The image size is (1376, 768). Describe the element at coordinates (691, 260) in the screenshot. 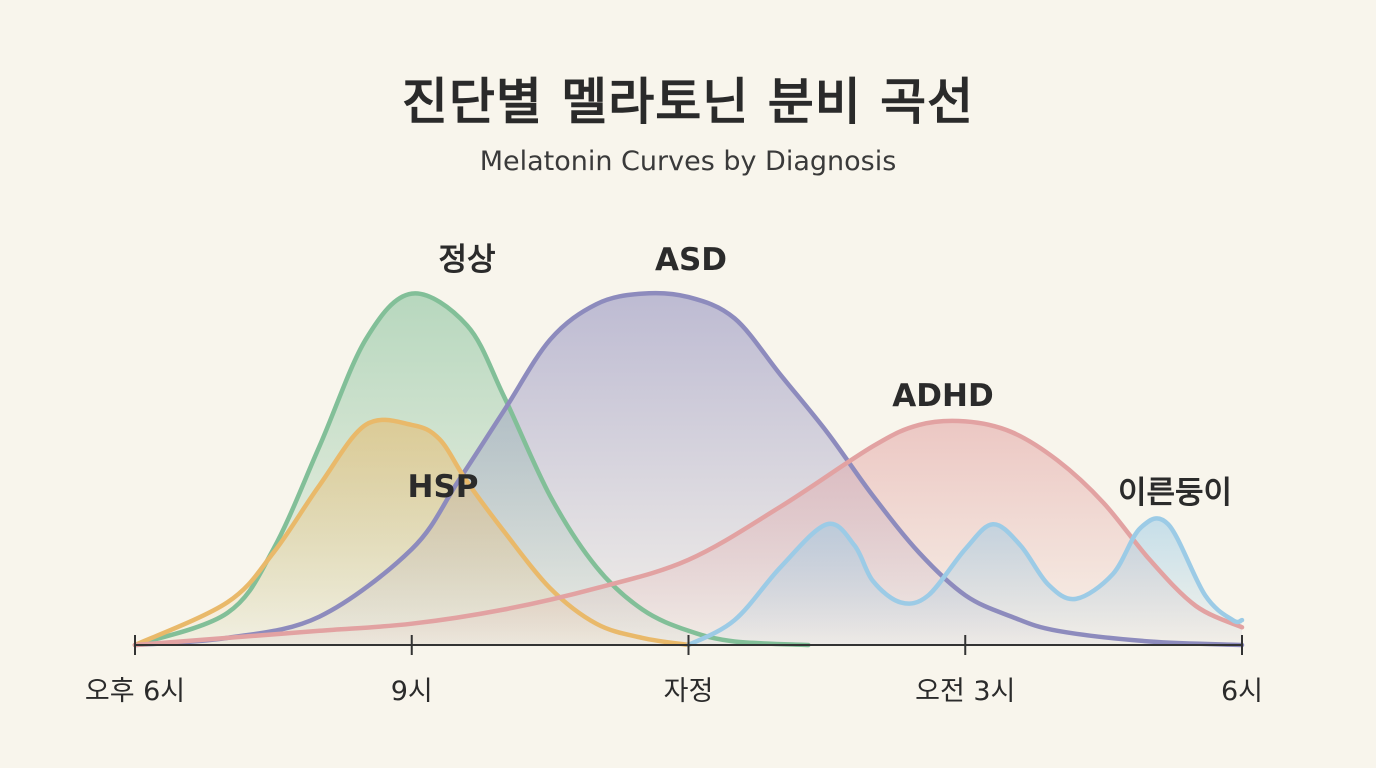

I see `series-label: ASD` at that location.